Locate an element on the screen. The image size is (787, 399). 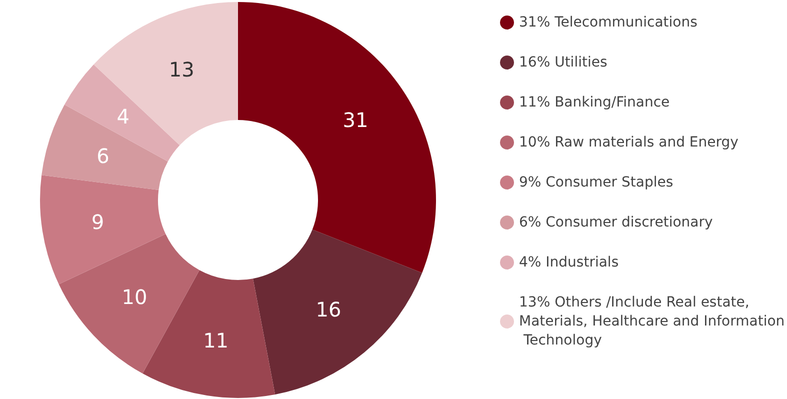
legend-label: 13% Others /Include Real estate, Materials, Healthcare and Information Technology is located at coordinates (652, 321).